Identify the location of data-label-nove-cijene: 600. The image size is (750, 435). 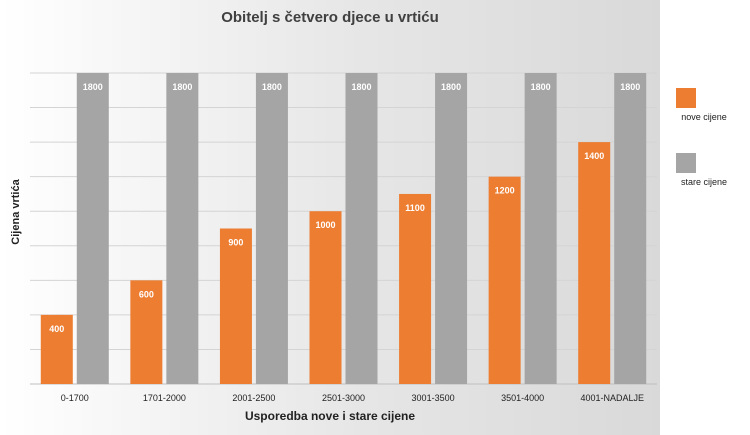
(146, 294).